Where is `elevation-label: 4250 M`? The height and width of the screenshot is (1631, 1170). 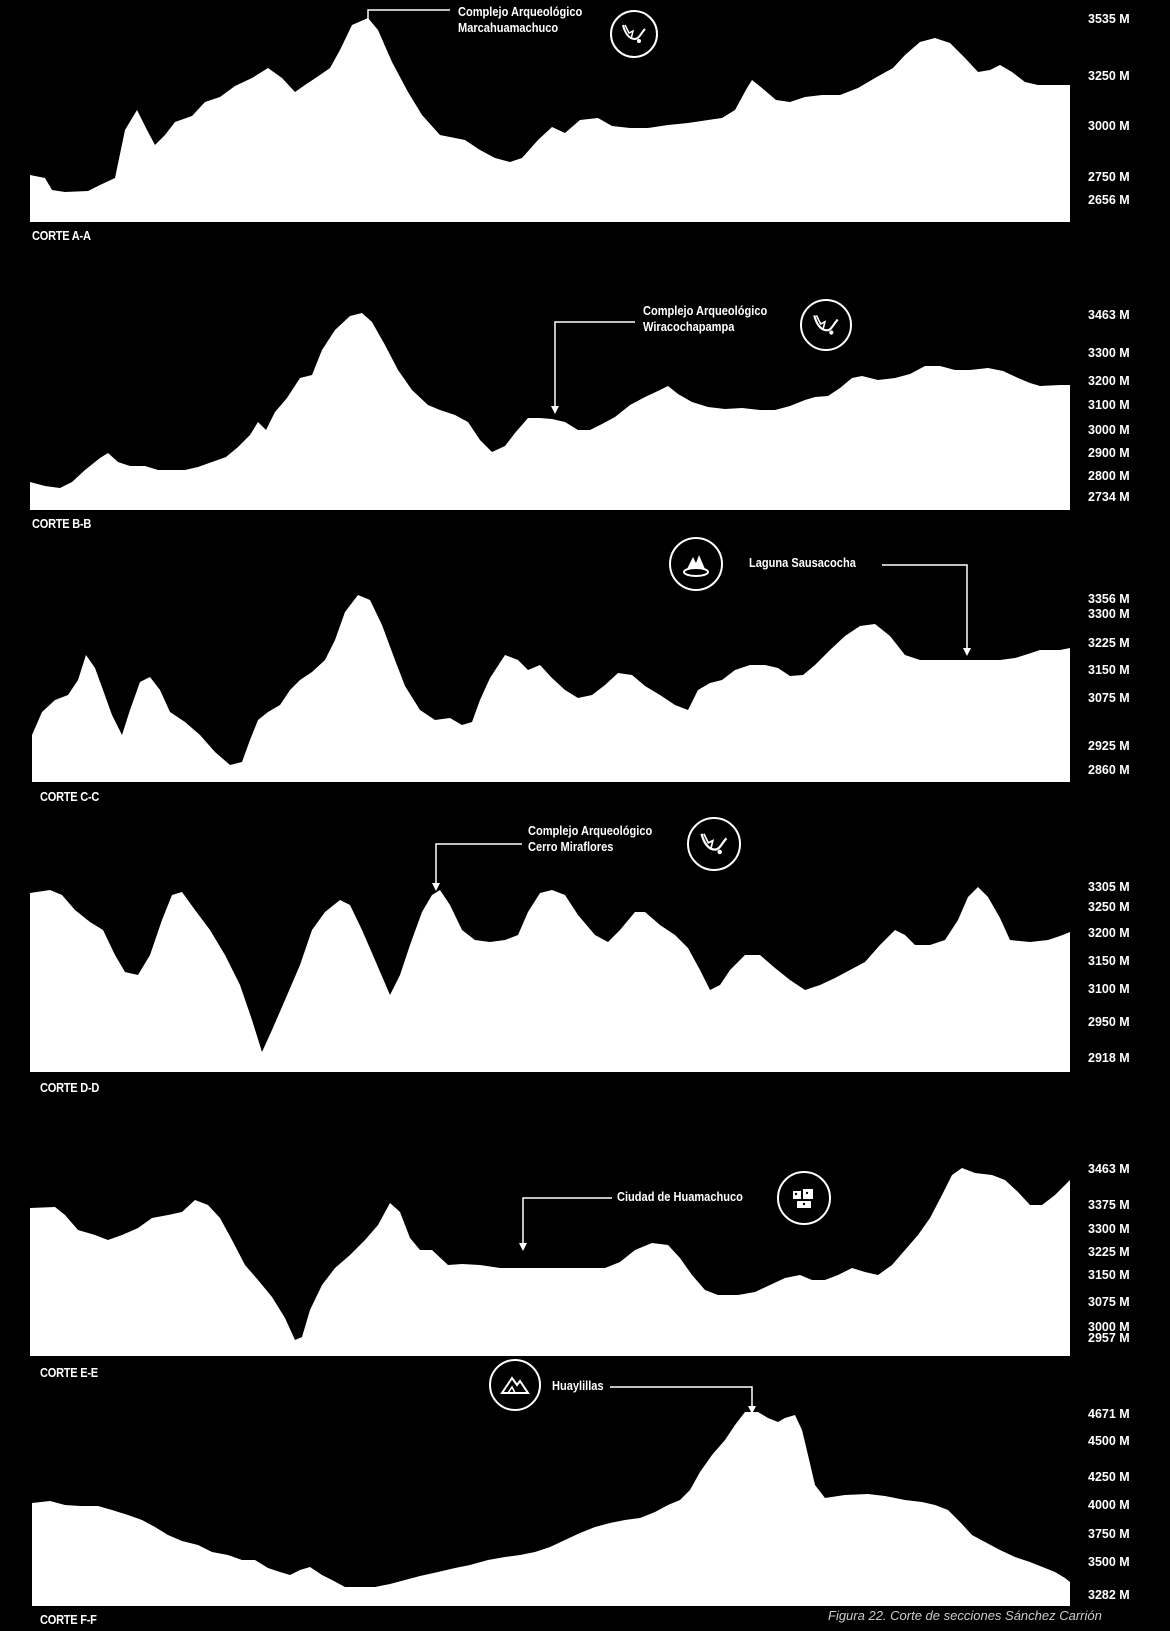 elevation-label: 4250 M is located at coordinates (1109, 1477).